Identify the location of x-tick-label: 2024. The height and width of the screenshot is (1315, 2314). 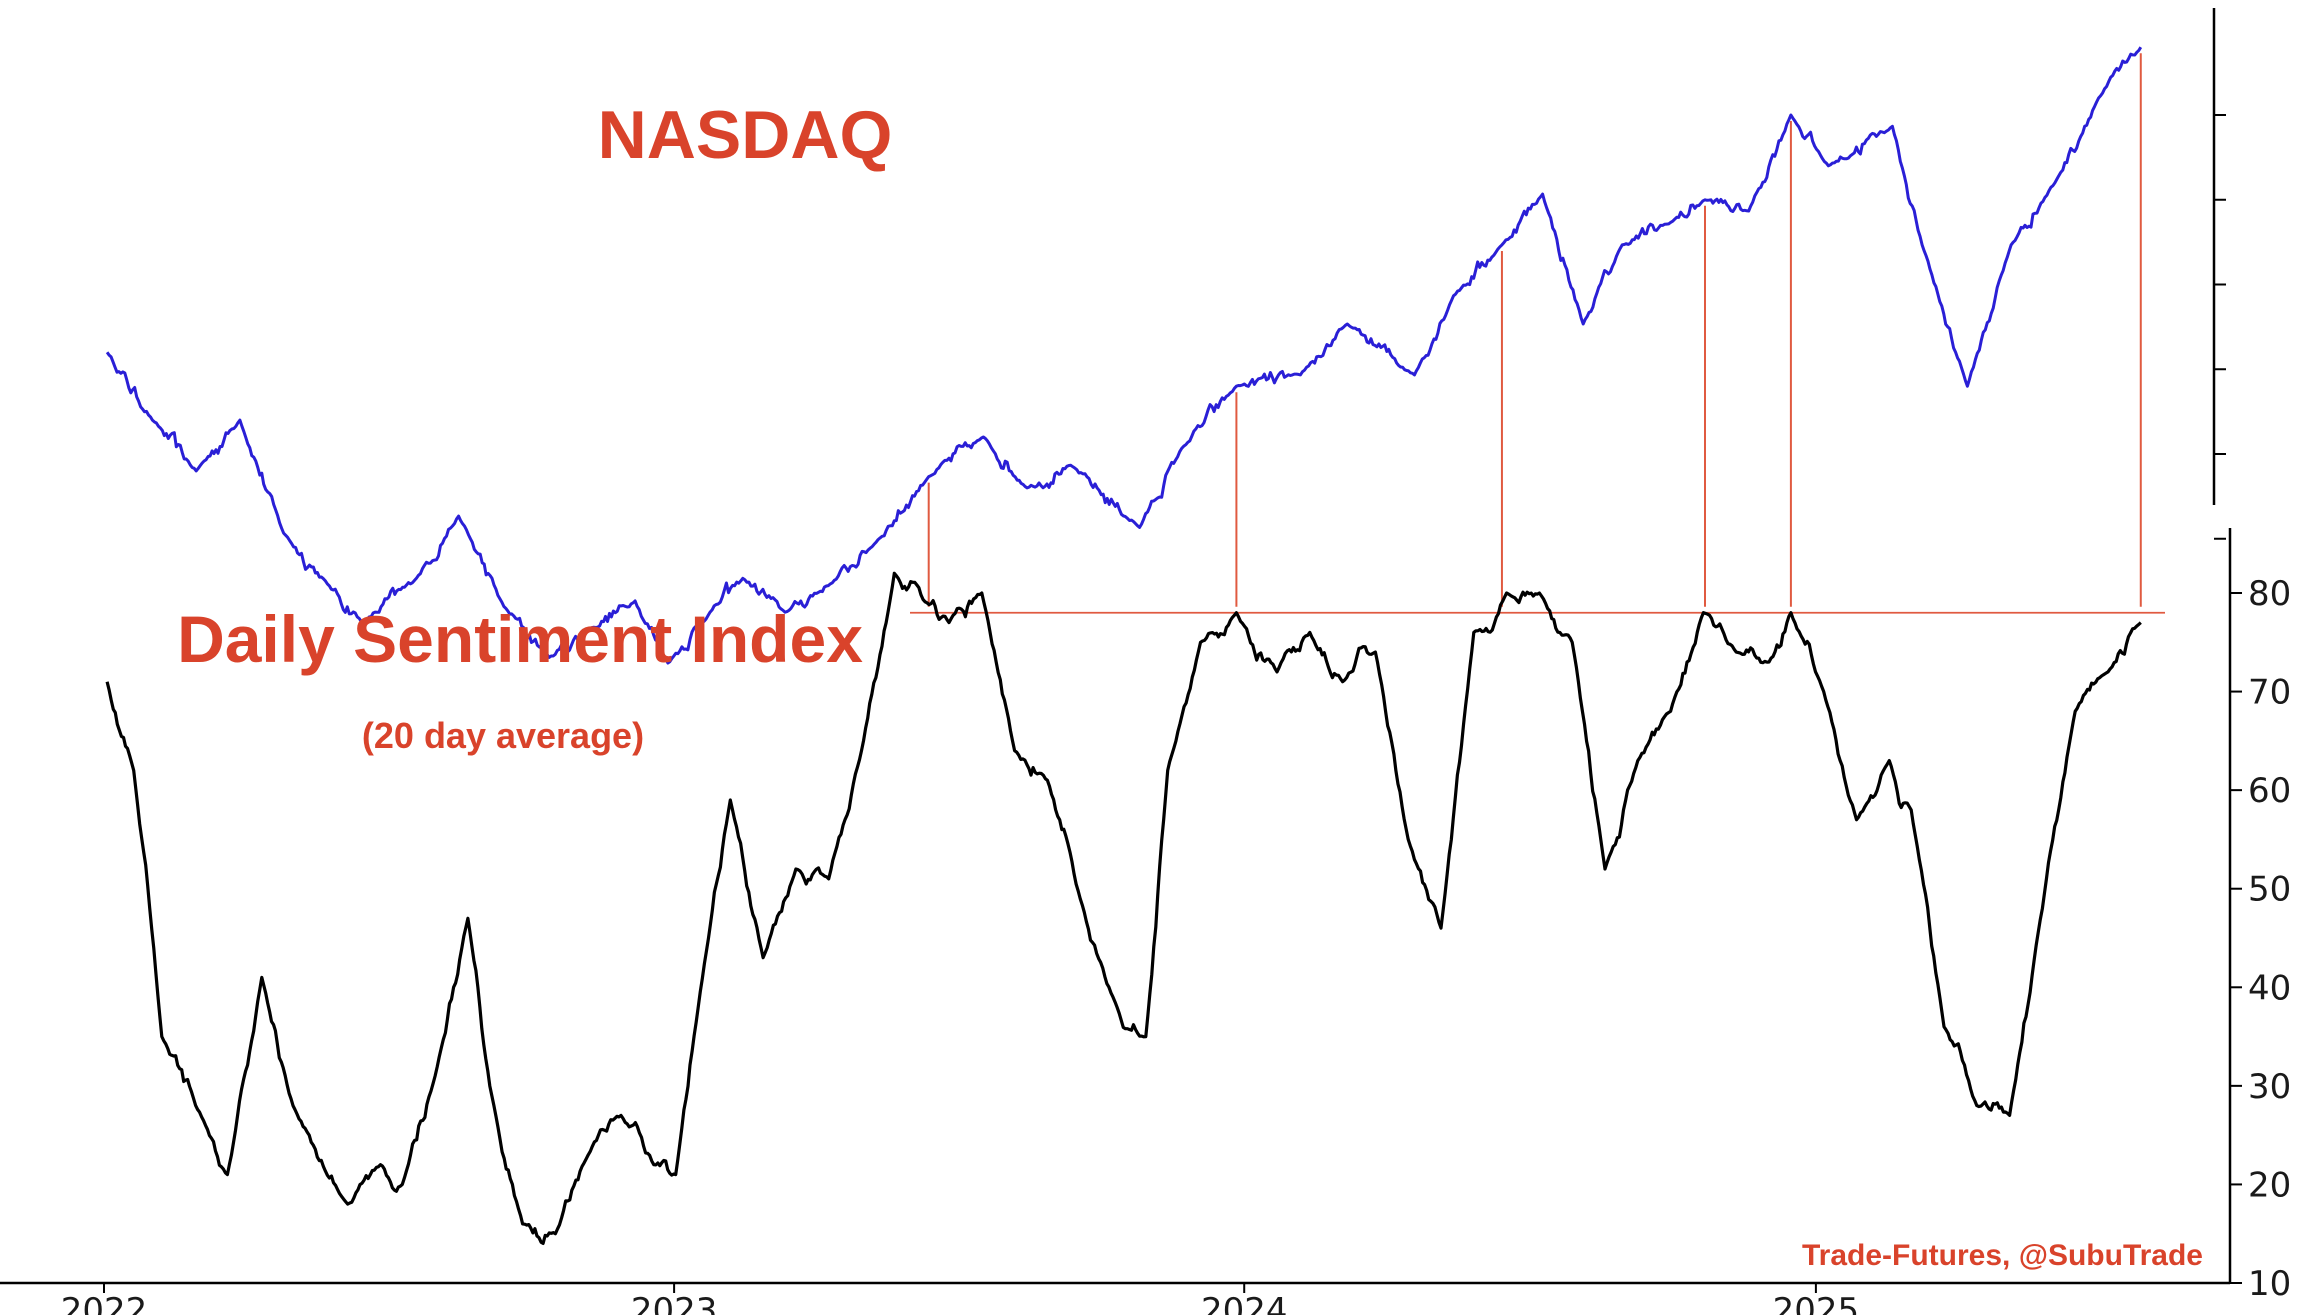
(1244, 1303).